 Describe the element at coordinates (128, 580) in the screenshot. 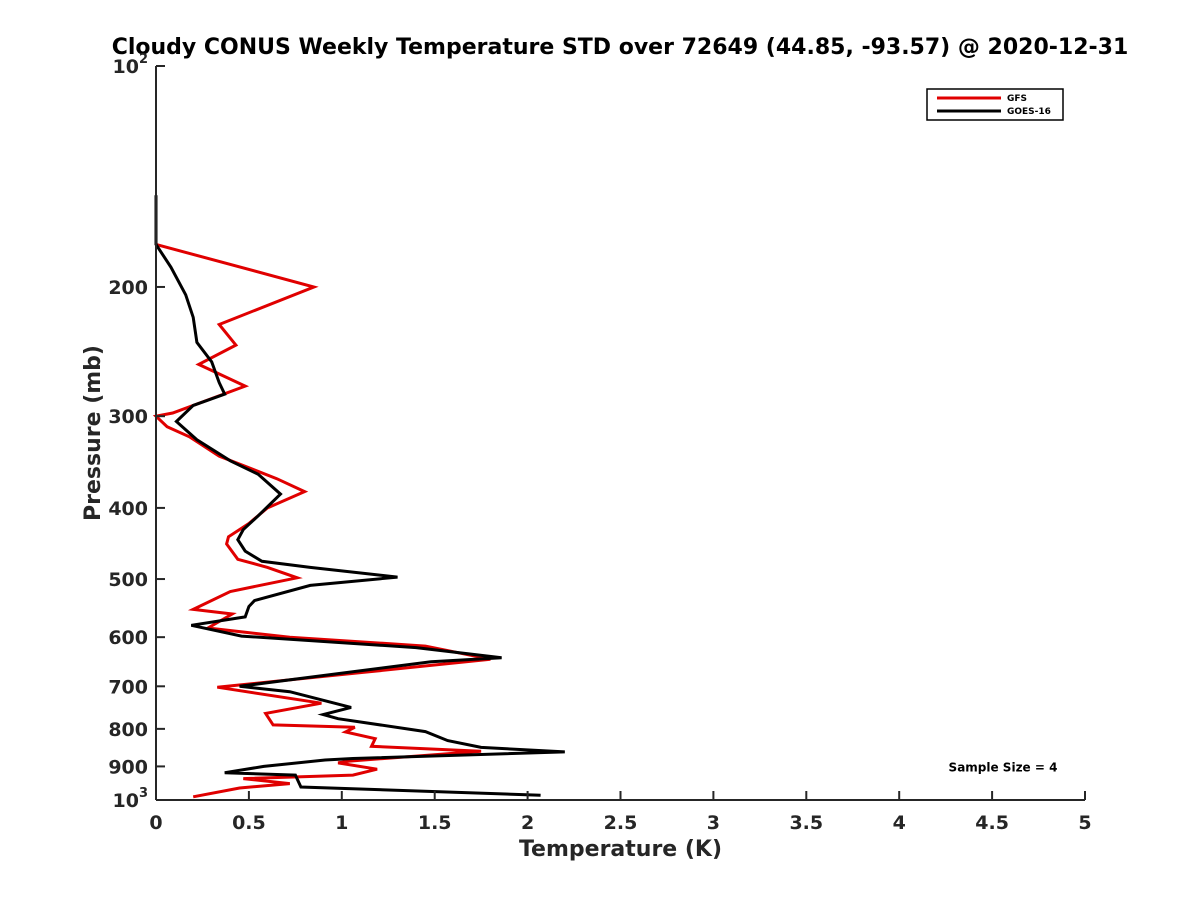

I see `y-tick-label: 500` at that location.